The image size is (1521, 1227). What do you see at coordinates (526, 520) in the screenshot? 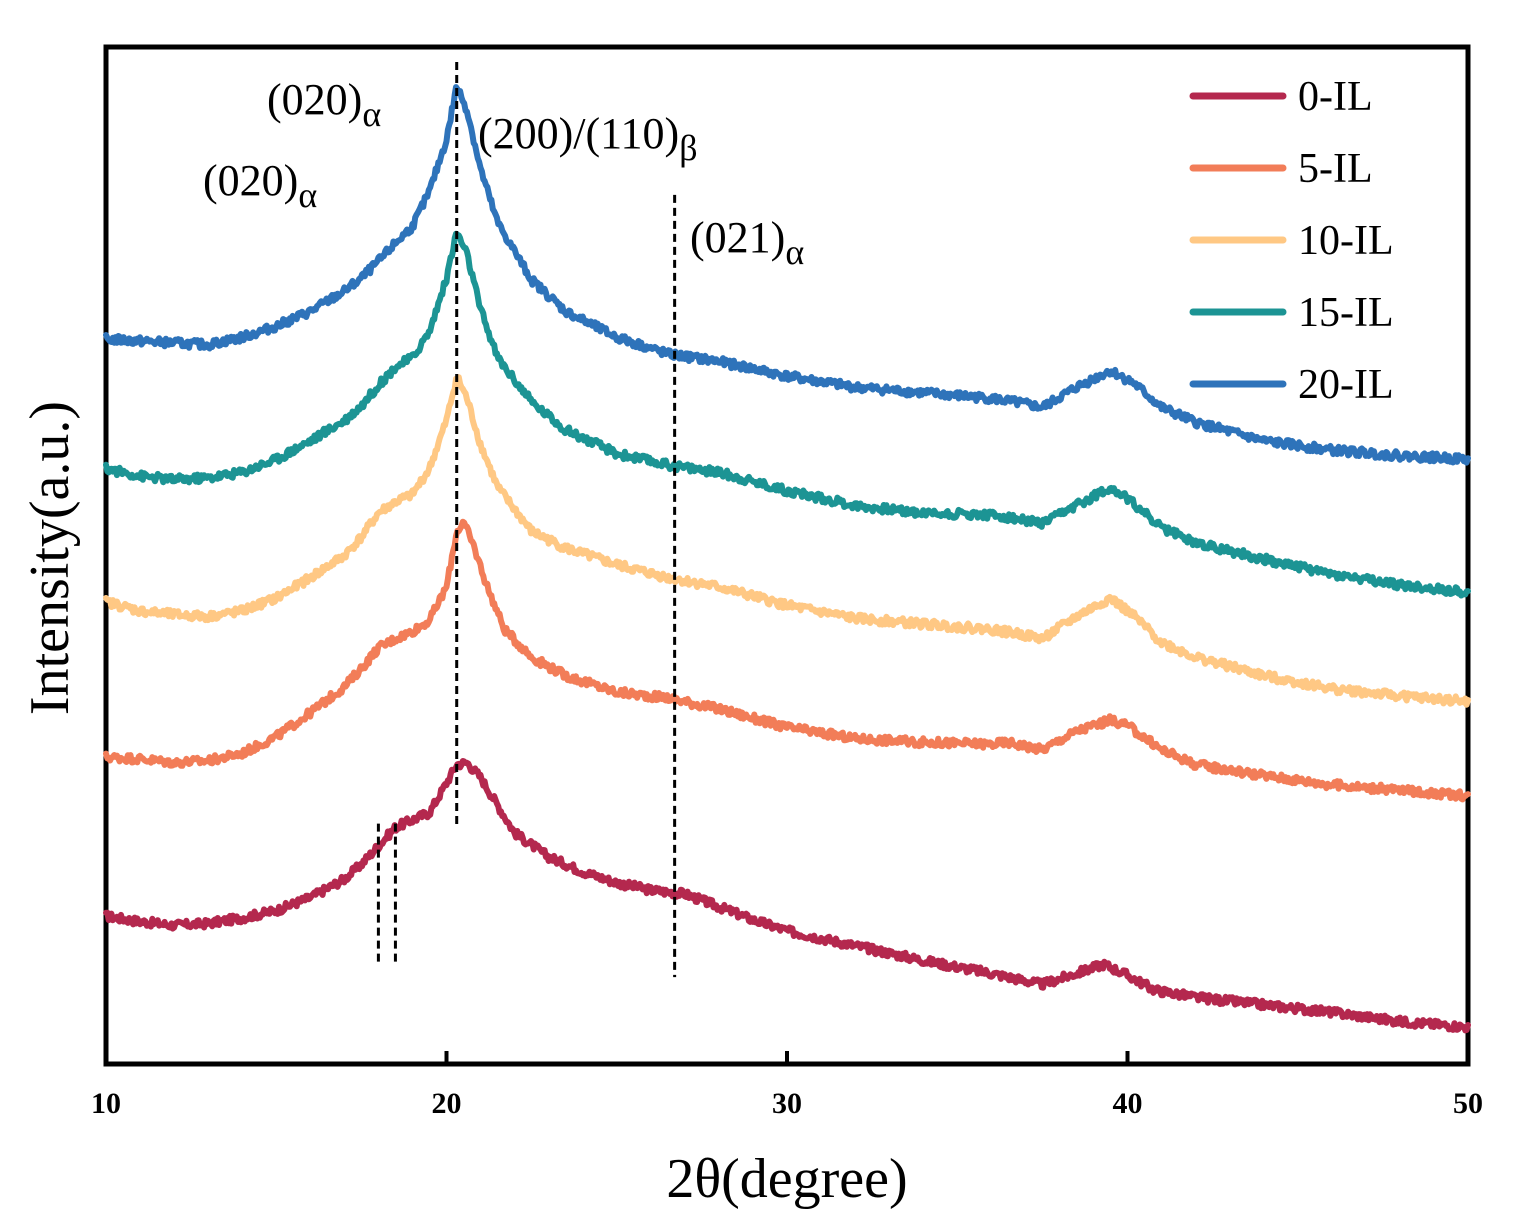
I see `guide-layer` at bounding box center [526, 520].